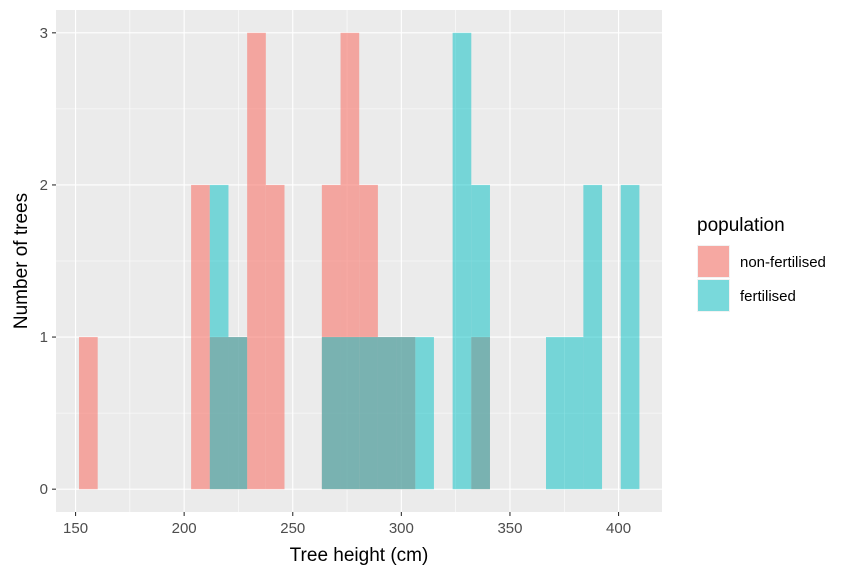  Describe the element at coordinates (768, 296) in the screenshot. I see `legend-label-fertilised: fertilised` at that location.